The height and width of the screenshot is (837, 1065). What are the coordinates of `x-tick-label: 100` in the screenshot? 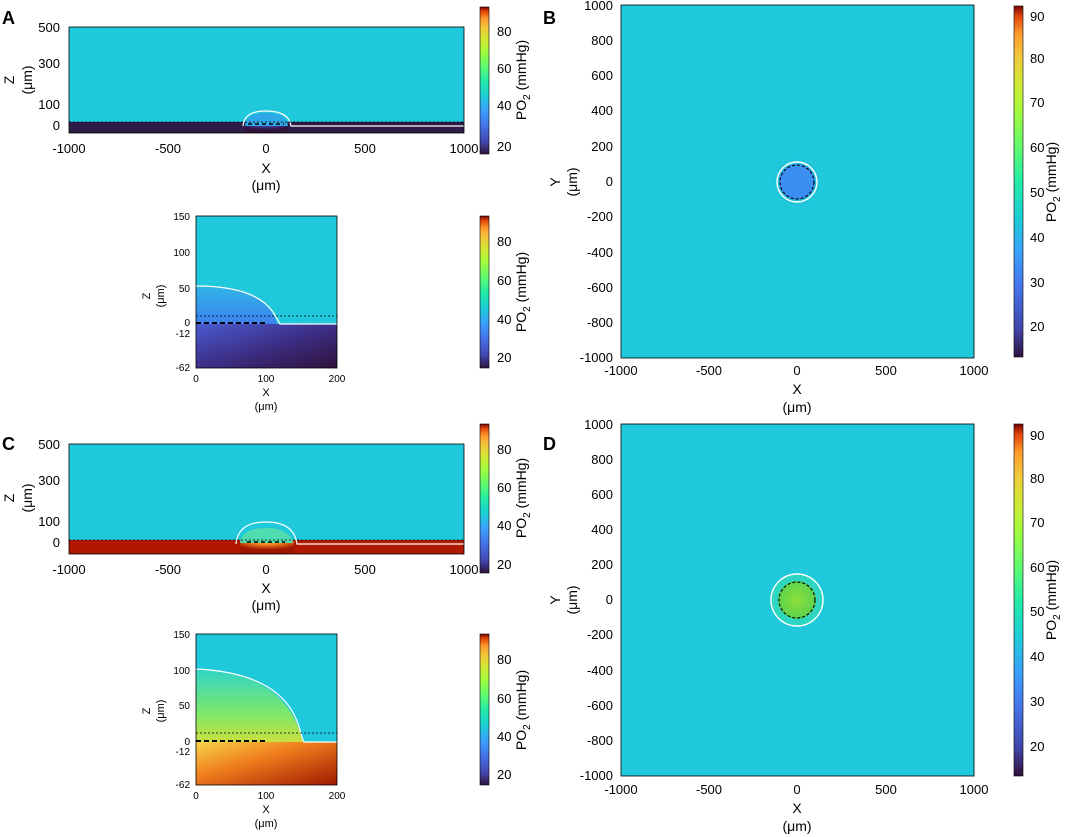 It's located at (266, 379).